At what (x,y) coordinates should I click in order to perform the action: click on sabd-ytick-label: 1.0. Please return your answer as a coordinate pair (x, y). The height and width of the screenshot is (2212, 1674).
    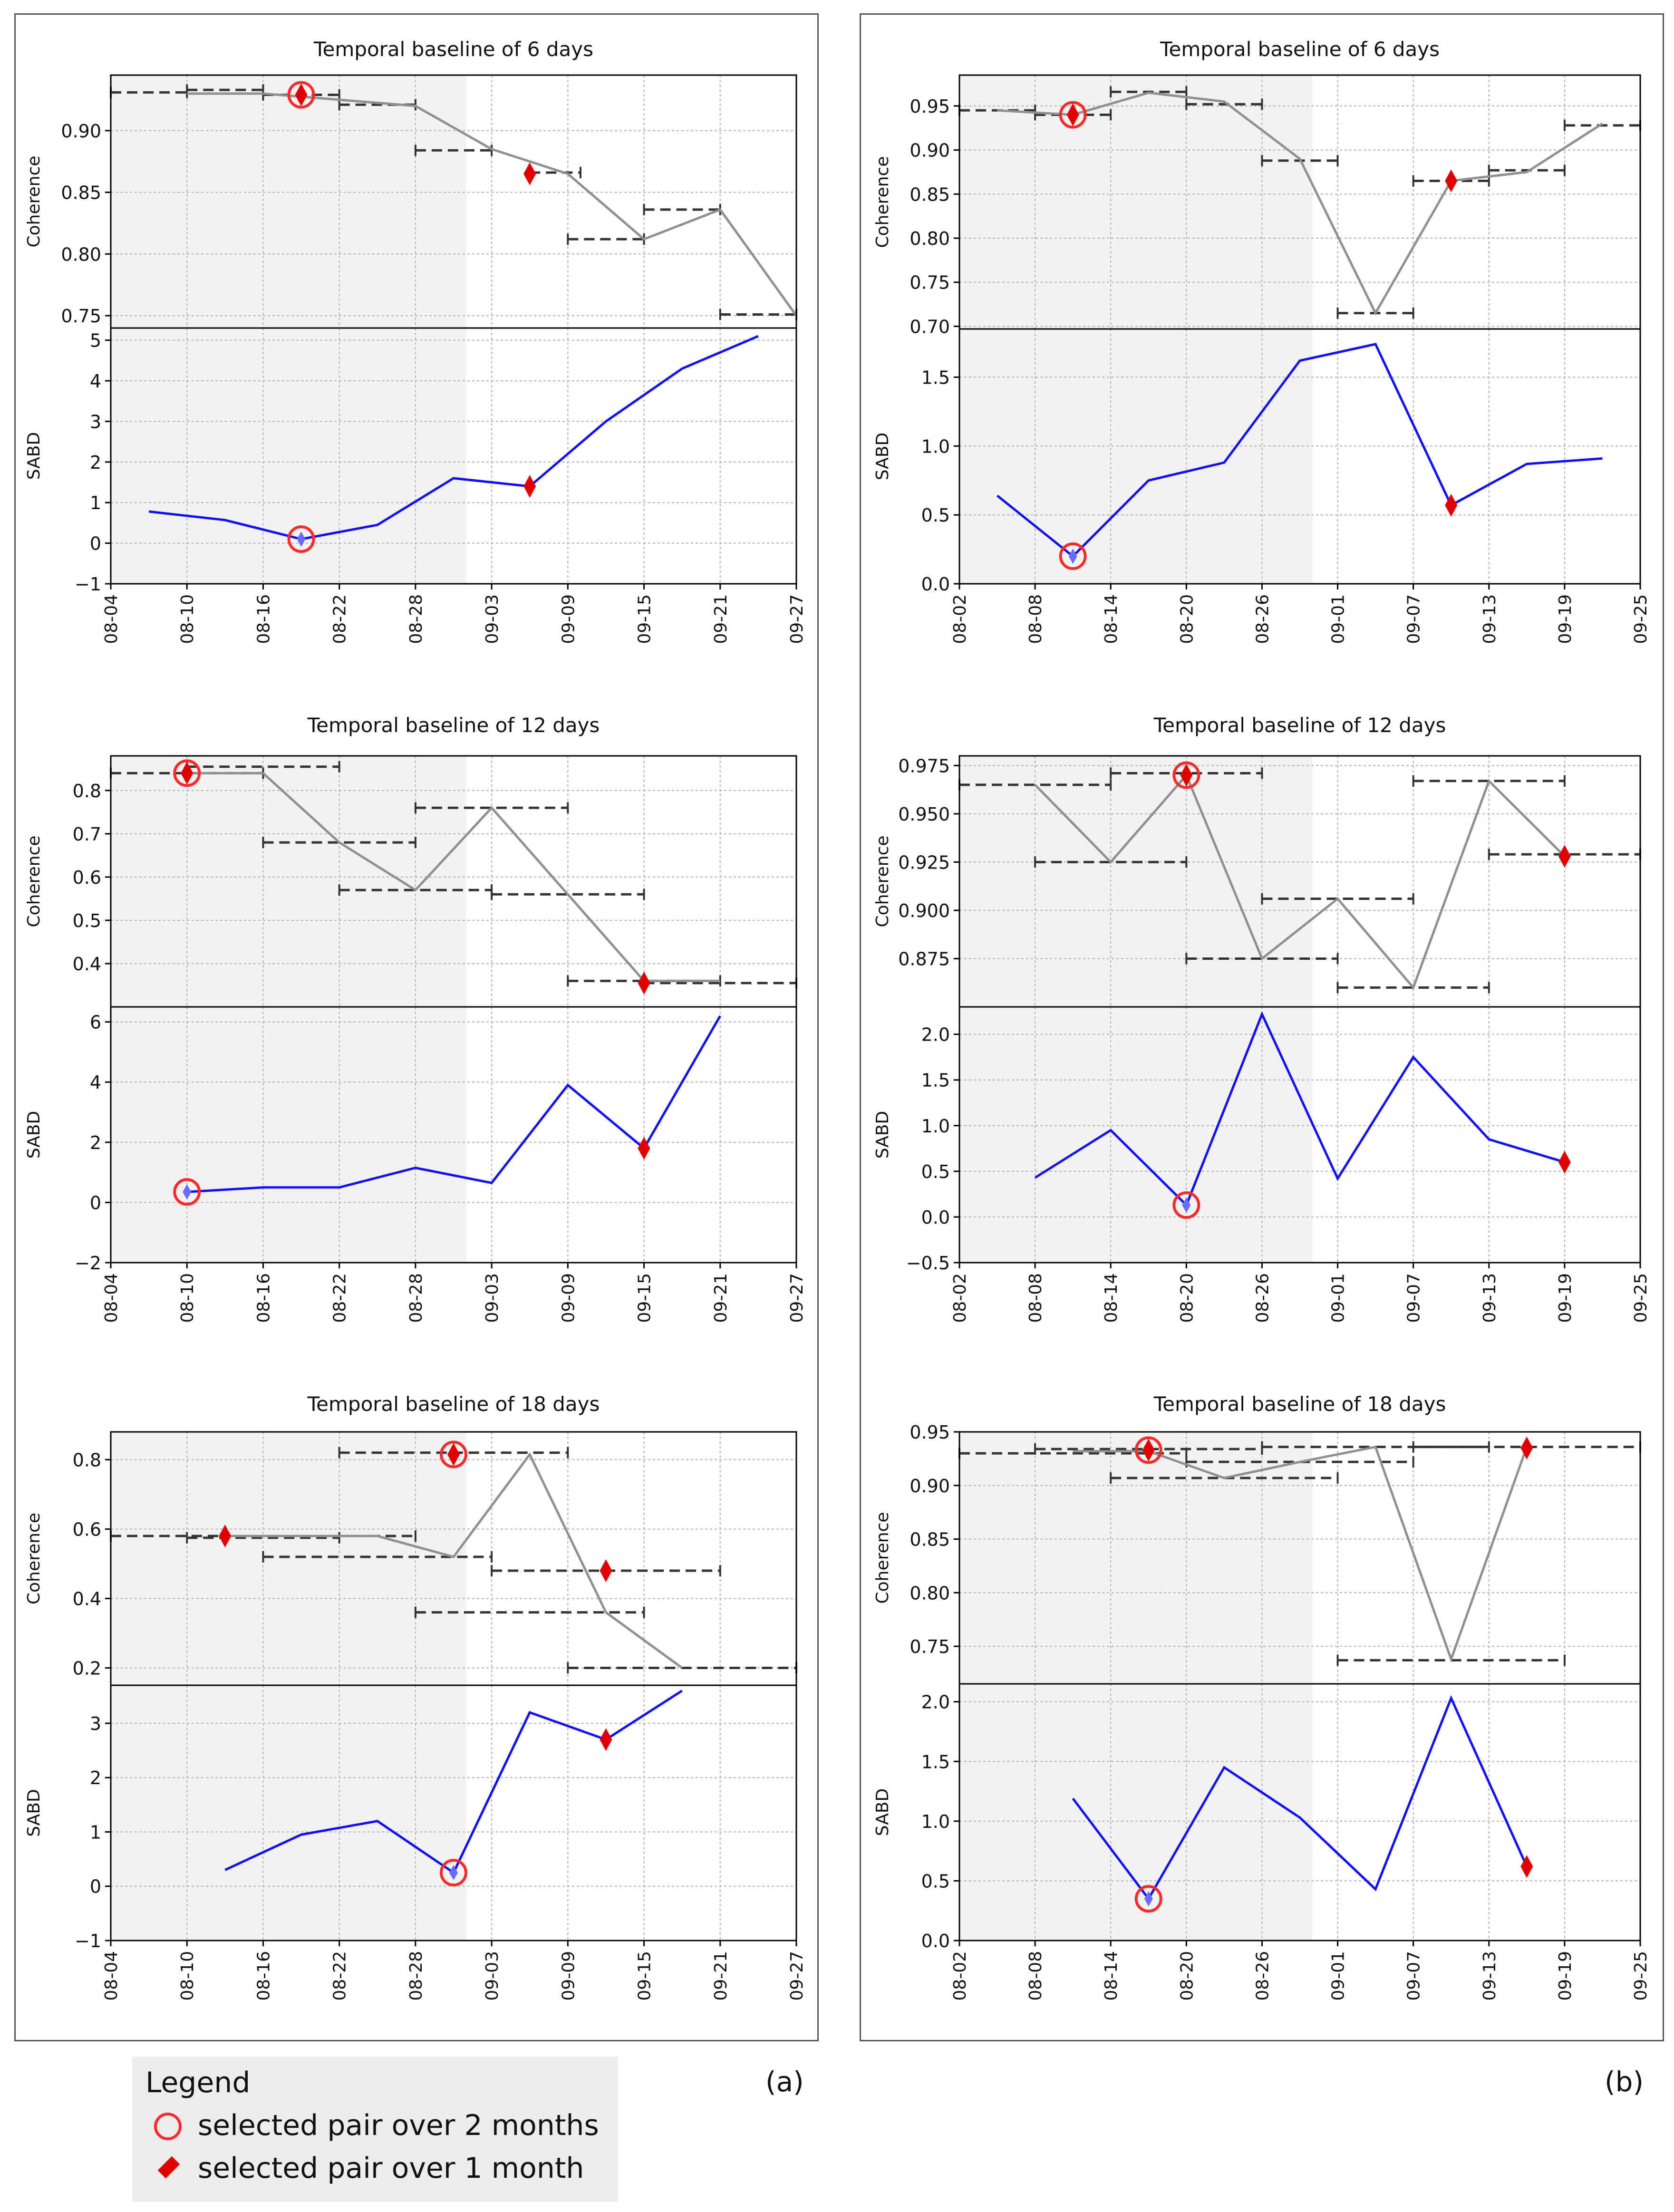
    Looking at the image, I should click on (935, 1821).